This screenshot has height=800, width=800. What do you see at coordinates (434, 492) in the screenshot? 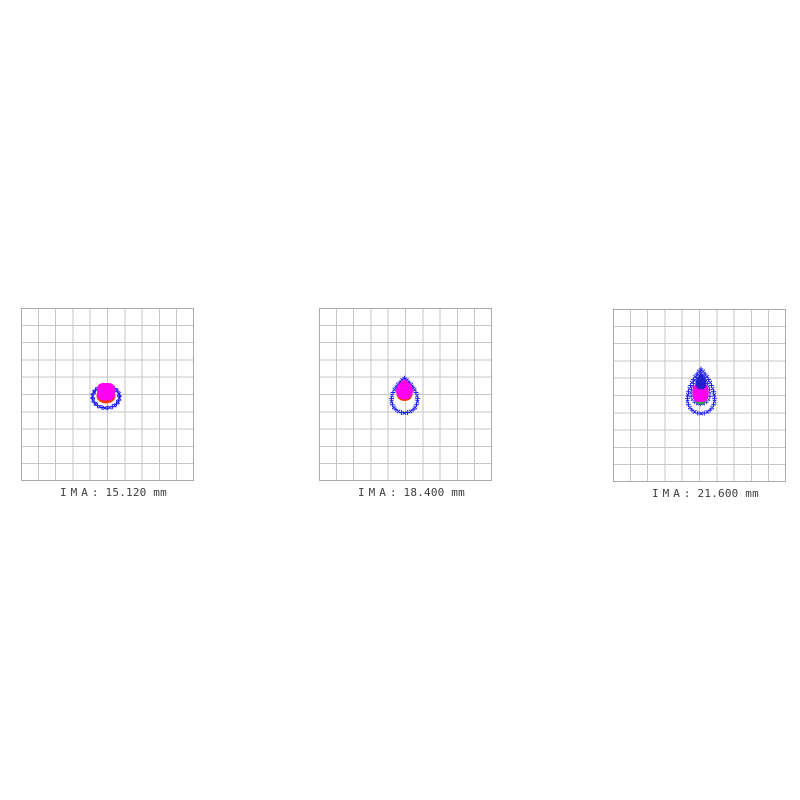
I see `ima-label-value: 18.400 mm` at bounding box center [434, 492].